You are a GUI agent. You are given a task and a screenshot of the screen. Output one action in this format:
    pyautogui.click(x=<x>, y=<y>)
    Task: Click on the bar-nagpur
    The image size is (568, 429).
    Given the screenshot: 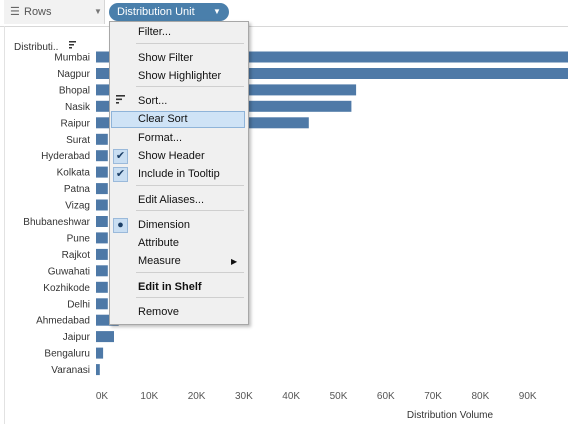 What is the action you would take?
    pyautogui.click(x=332, y=73)
    